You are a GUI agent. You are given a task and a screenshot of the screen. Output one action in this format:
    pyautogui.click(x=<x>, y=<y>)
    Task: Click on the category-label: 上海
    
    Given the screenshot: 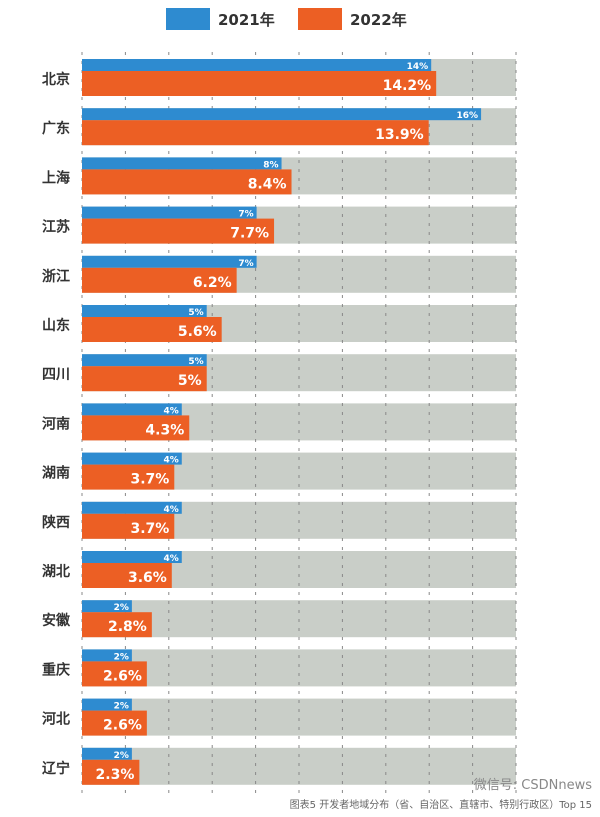 What is the action you would take?
    pyautogui.click(x=56, y=177)
    